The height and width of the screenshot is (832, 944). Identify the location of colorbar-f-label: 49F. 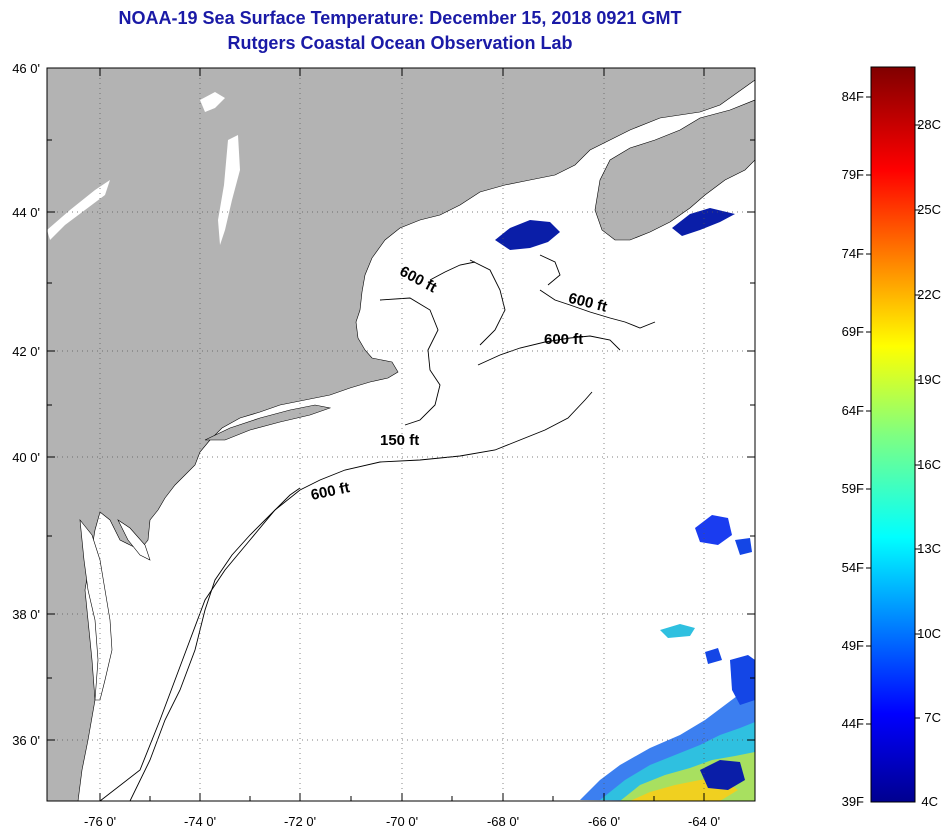
(853, 645).